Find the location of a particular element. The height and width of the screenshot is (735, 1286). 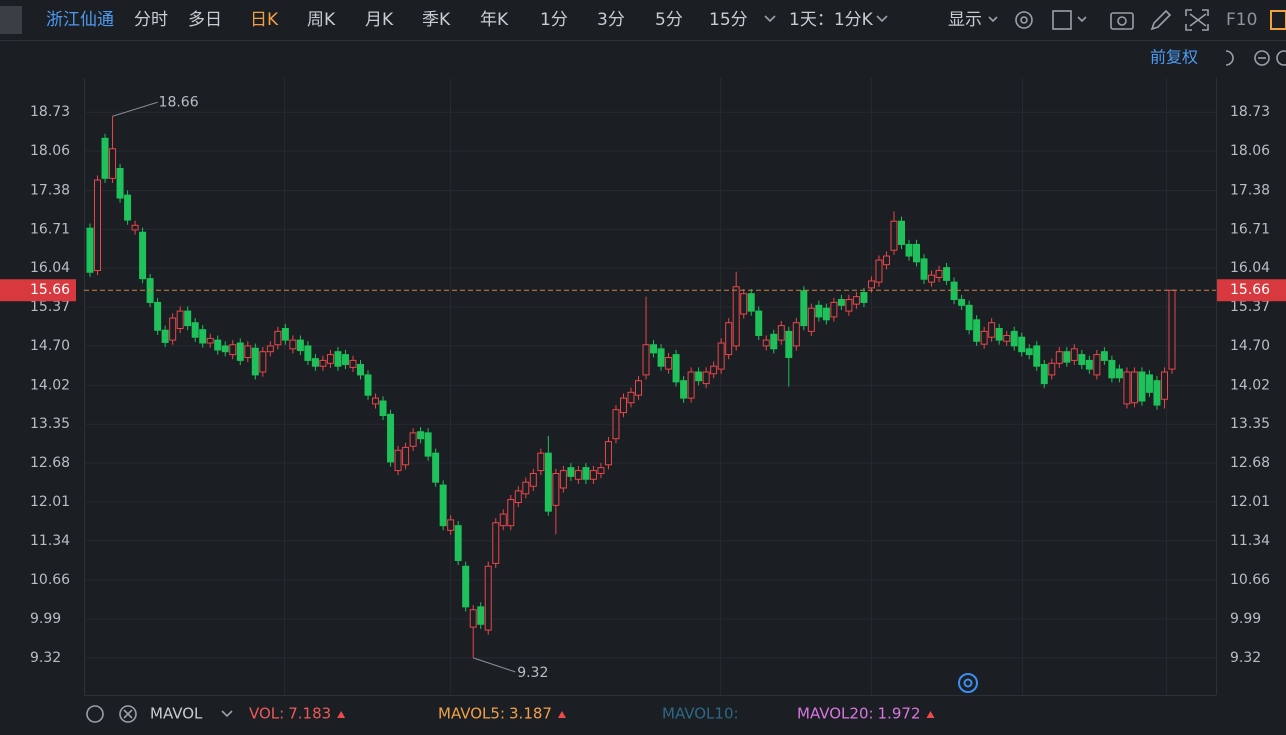

camera-lens is located at coordinates (1122, 21).